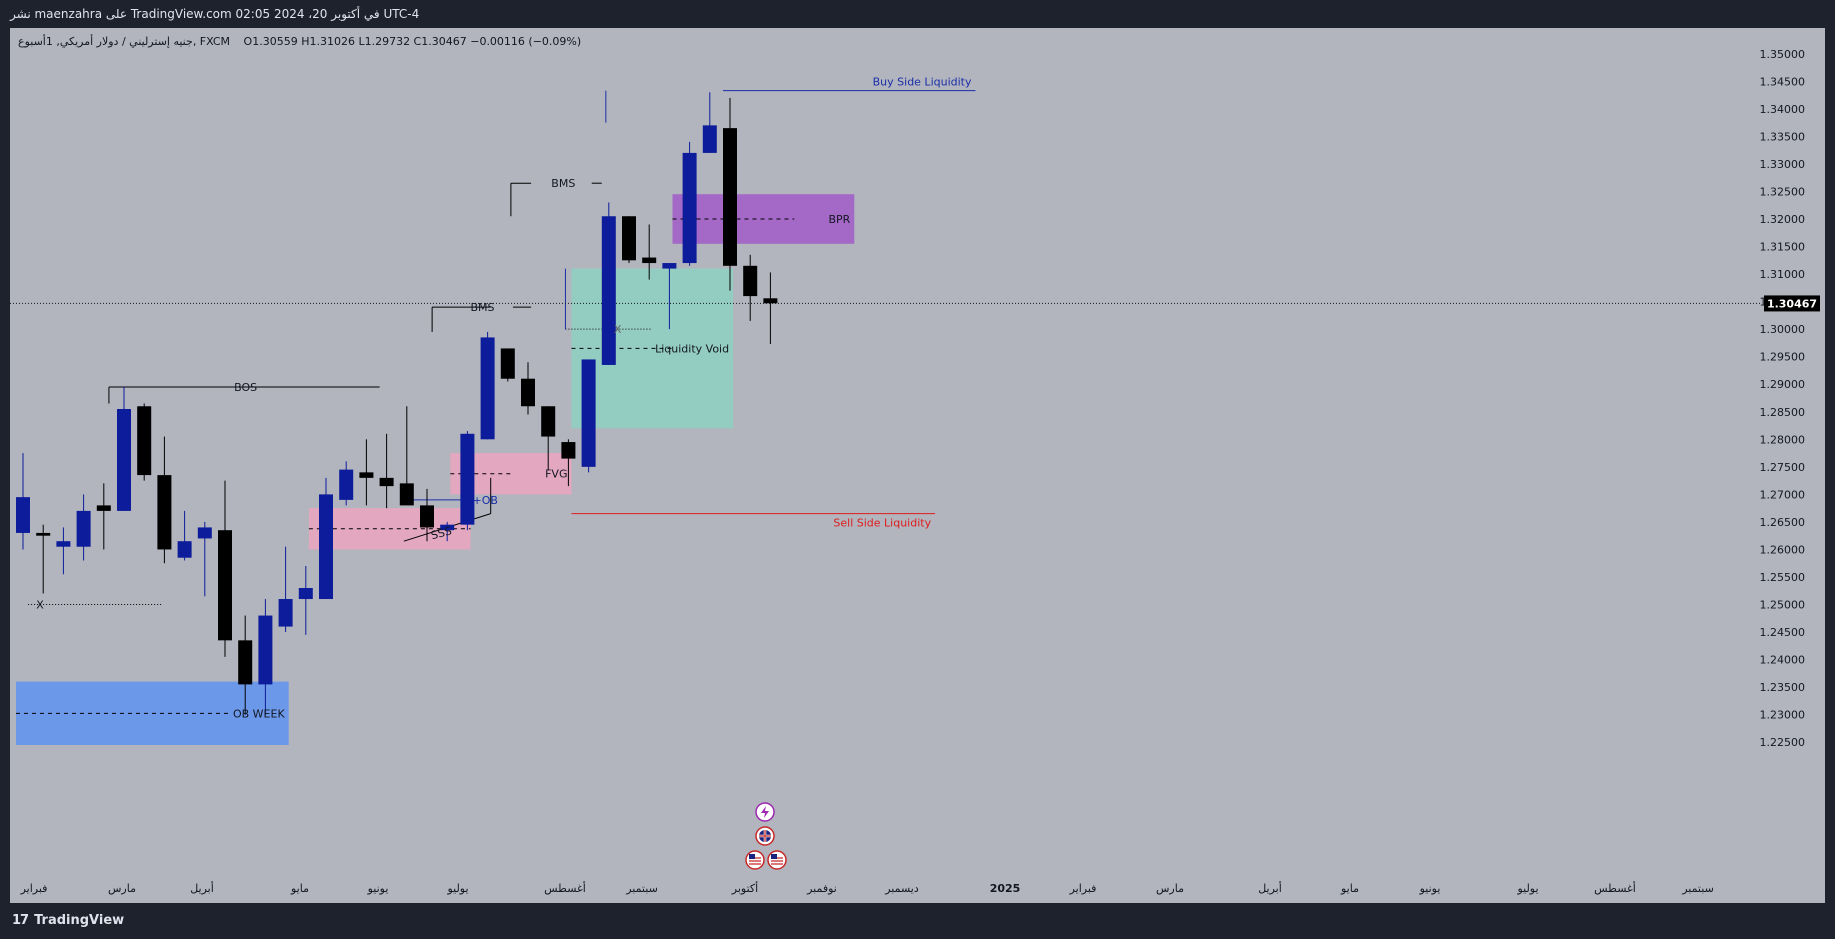 The height and width of the screenshot is (939, 1835). I want to click on price-tick-label: 1.28000, so click(1783, 439).